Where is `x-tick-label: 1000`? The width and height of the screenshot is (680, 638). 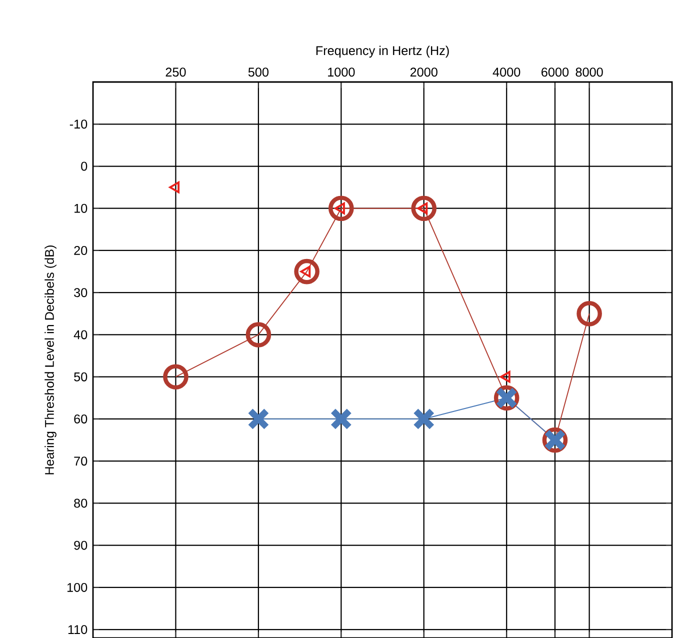 x-tick-label: 1000 is located at coordinates (341, 72).